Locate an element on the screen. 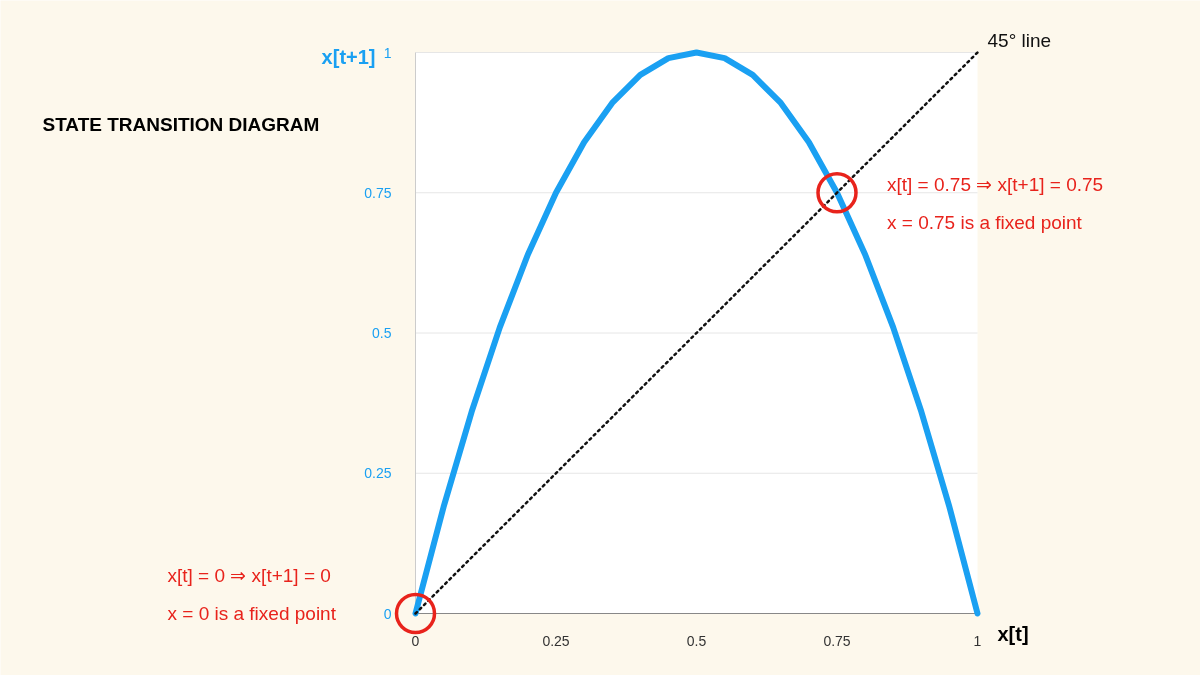  y-axis-title: x[t+1] is located at coordinates (348, 56).